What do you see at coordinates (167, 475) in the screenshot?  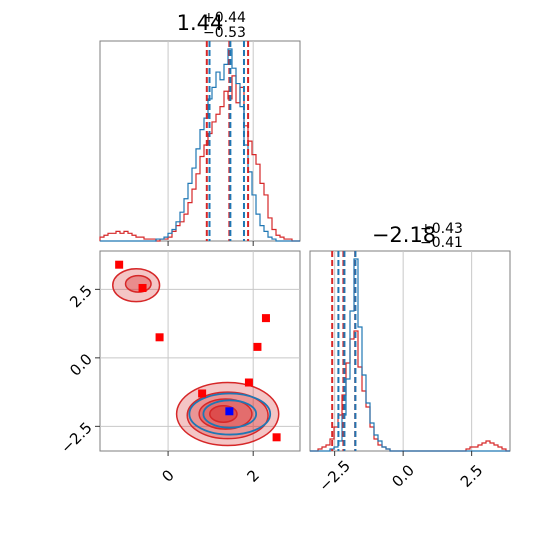 I see `x-tick-label: 0` at bounding box center [167, 475].